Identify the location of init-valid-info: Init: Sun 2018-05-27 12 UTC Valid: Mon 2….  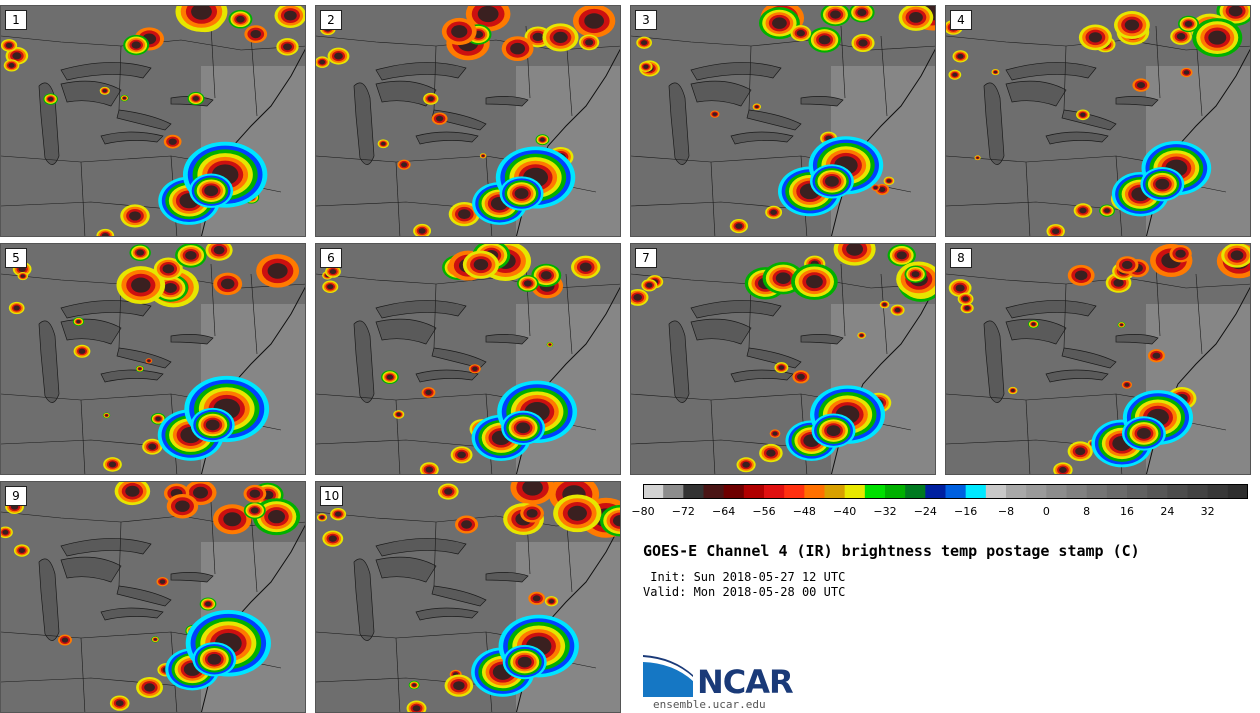
(744, 585).